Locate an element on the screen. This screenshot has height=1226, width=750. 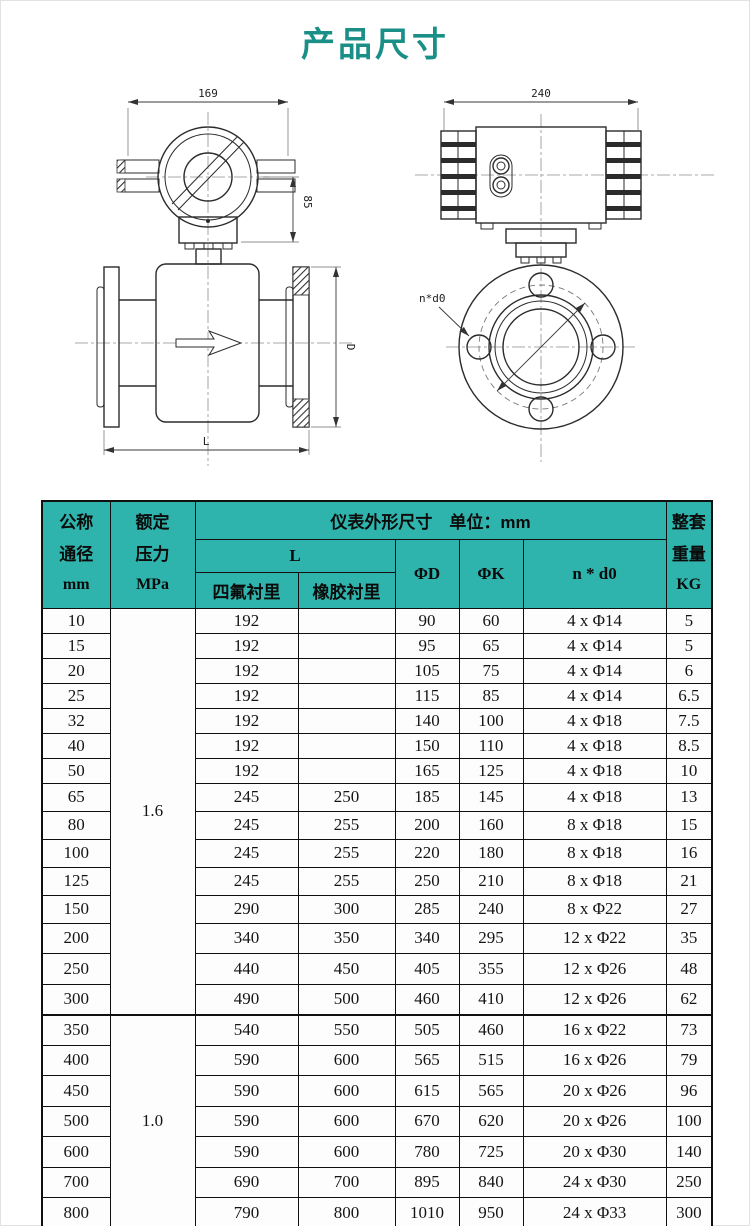
phi-d-cell: 165 is located at coordinates (427, 770).